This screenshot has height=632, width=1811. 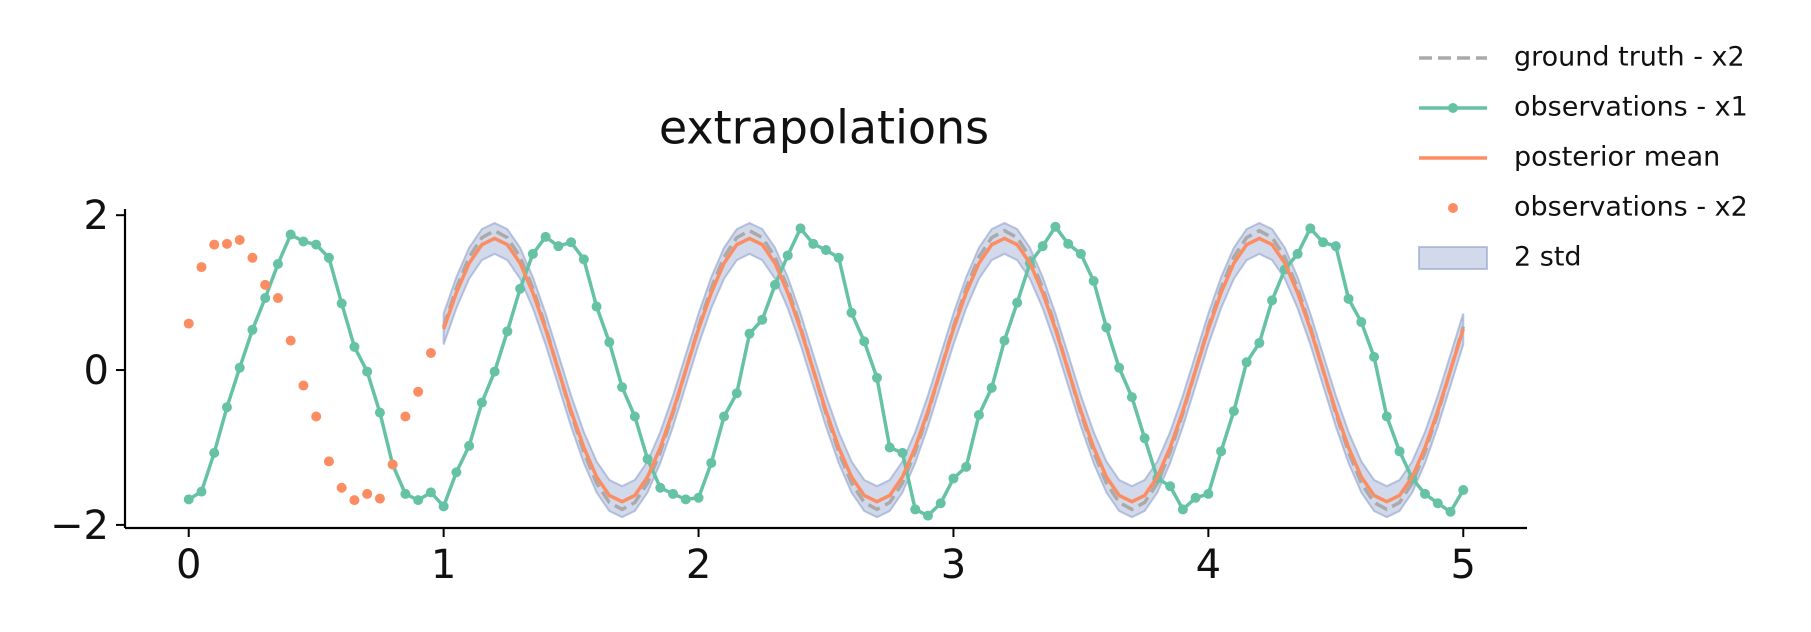 I want to click on legend-label: ground truth - x2, so click(x=1629, y=57).